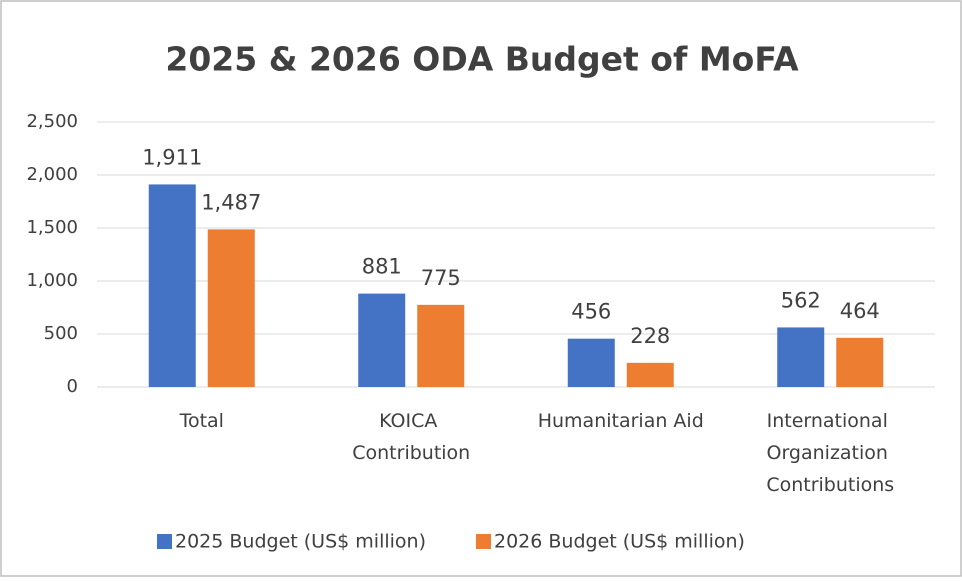  What do you see at coordinates (621, 421) in the screenshot?
I see `x-tick-label: Humanitarian Aid` at bounding box center [621, 421].